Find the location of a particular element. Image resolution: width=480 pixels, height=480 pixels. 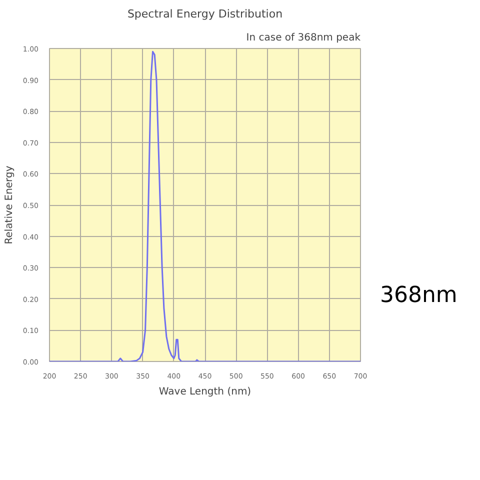

y-axis-title: Relative Energy is located at coordinates (9, 205).